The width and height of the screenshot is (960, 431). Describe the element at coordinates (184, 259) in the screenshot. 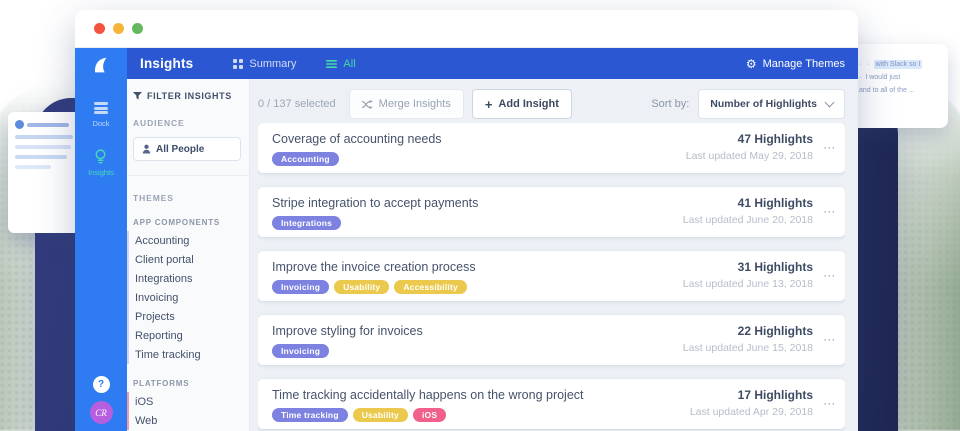

I see `theme-item-client-portal: Client portal` at that location.